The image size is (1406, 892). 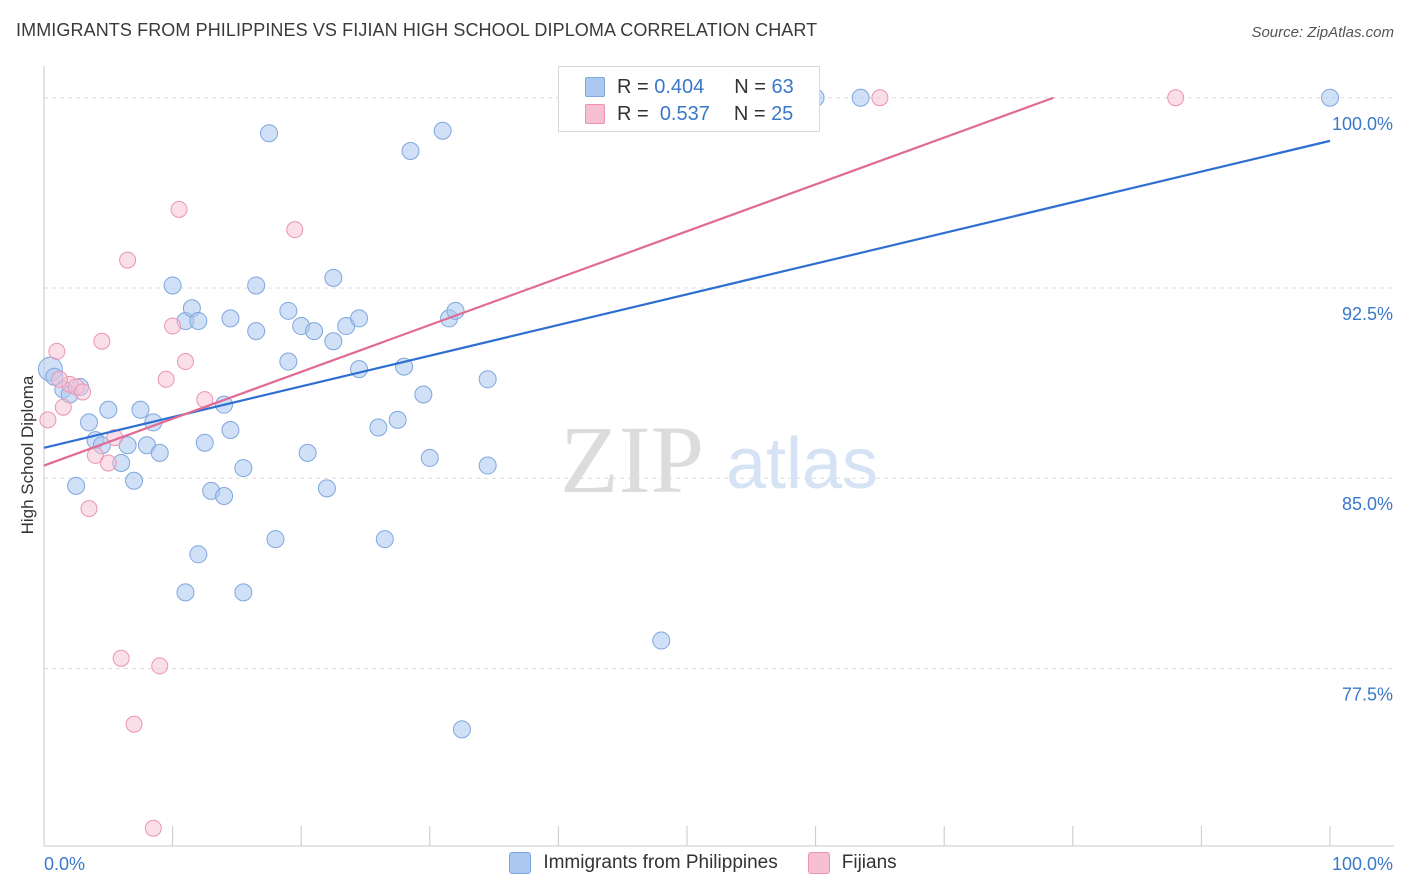 What do you see at coordinates (1367, 504) in the screenshot?
I see `y-tick-label: 85.0%` at bounding box center [1367, 504].